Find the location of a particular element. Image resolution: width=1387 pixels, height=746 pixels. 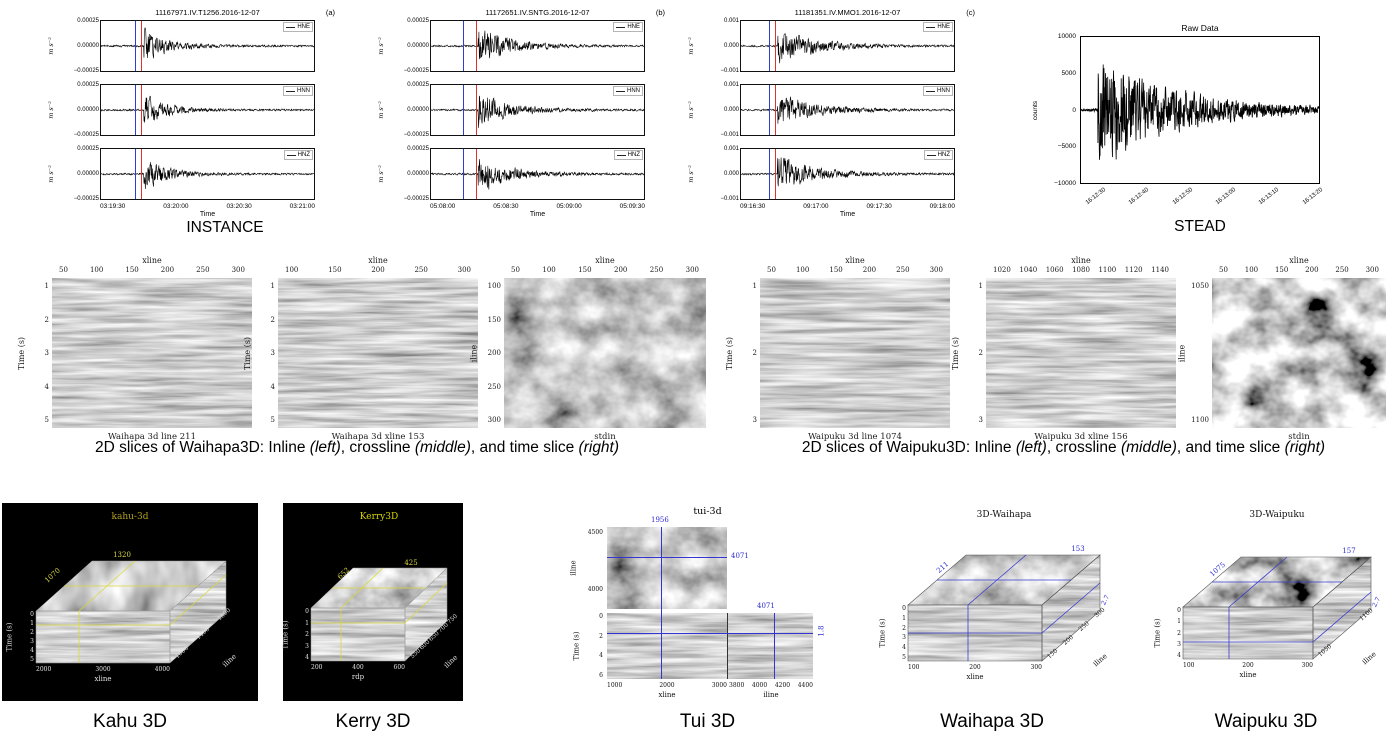

left-axis-label: Time (s) is located at coordinates (22, 353).